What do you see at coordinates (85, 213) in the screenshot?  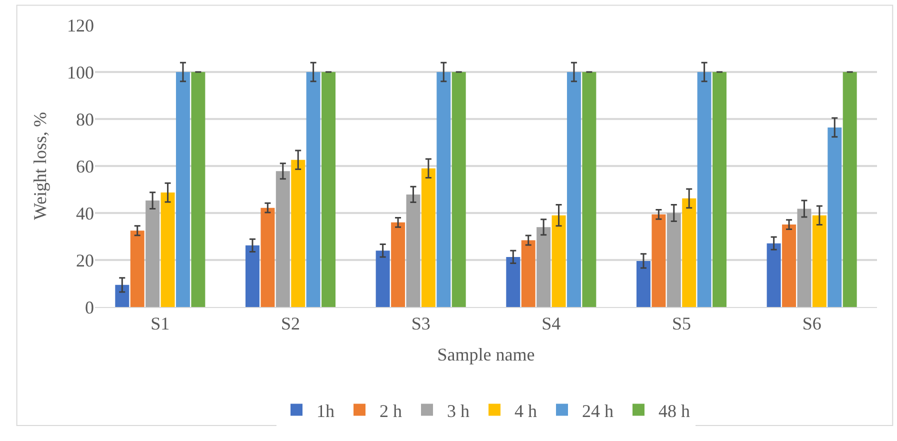 I see `y-tick-label: 40` at bounding box center [85, 213].